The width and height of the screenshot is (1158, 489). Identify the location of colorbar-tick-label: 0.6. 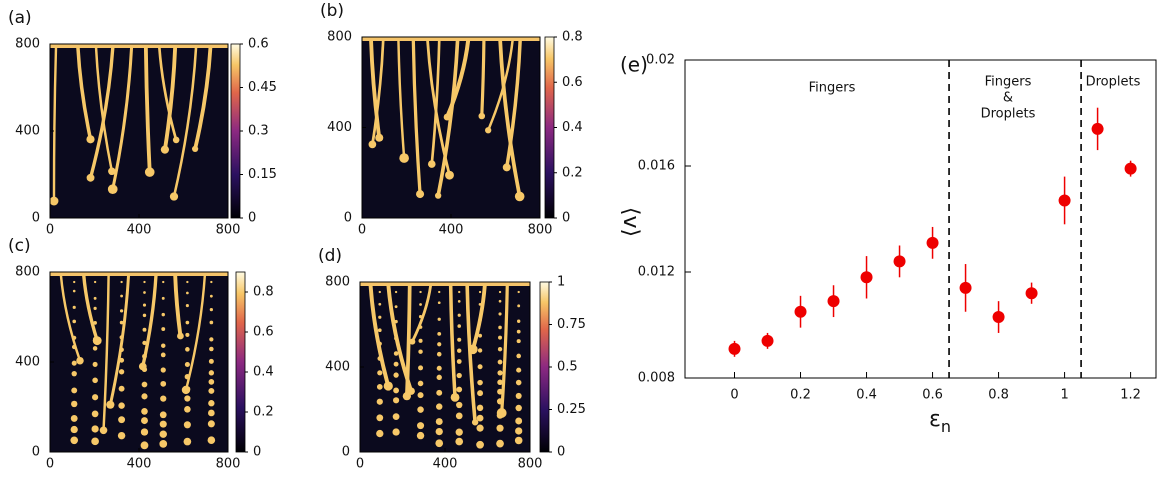
(572, 82).